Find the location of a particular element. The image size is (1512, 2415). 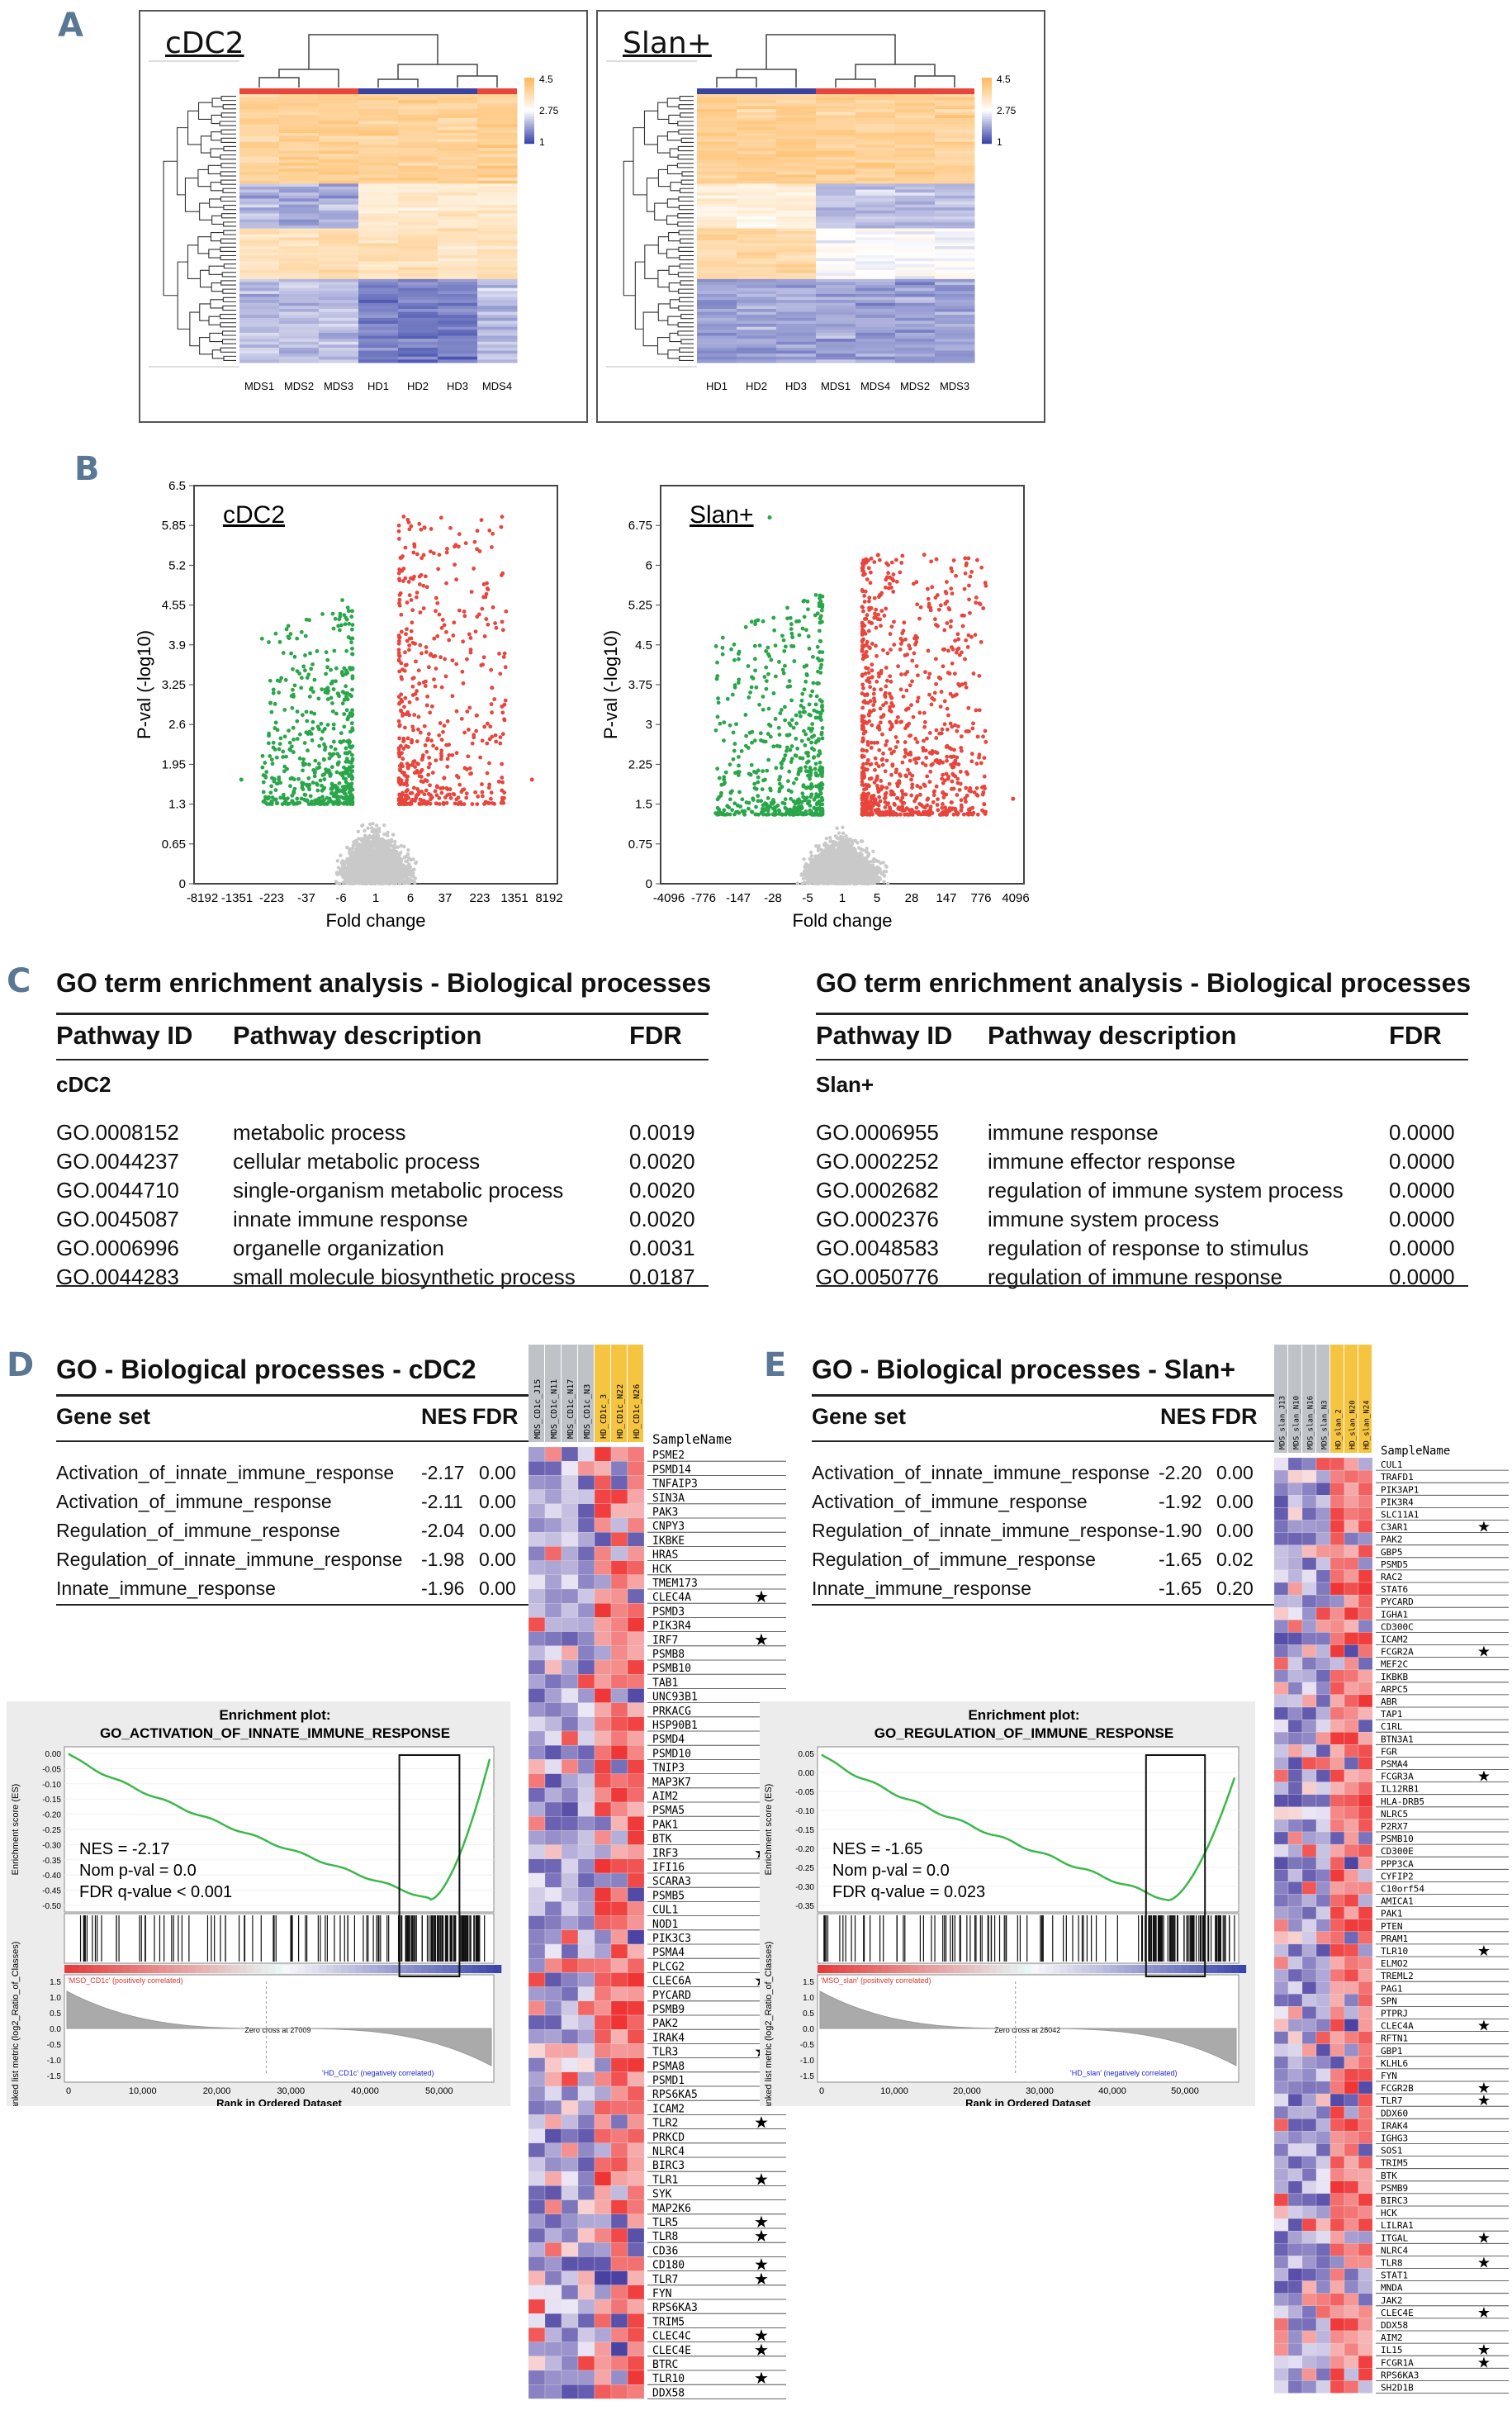

sample-label: MDS3 is located at coordinates (955, 386).